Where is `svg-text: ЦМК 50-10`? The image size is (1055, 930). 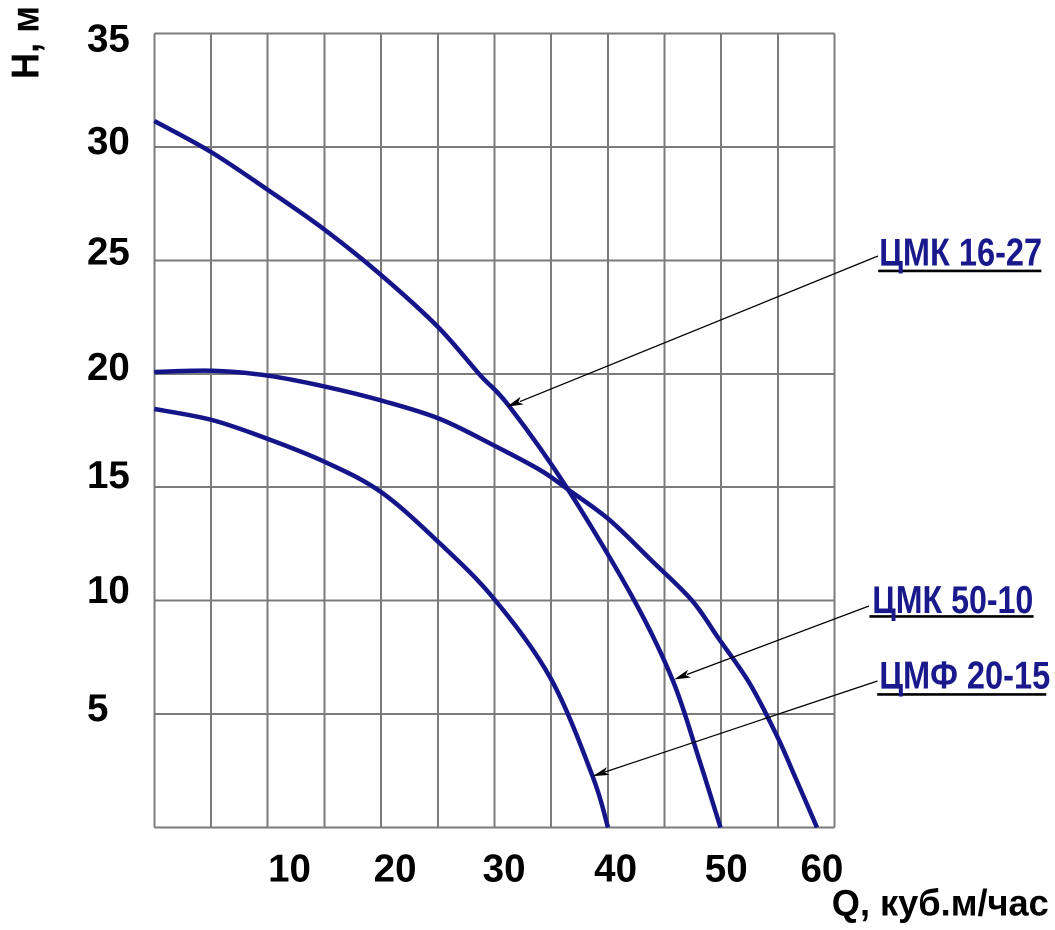
svg-text: ЦМК 50-10 is located at coordinates (952, 600).